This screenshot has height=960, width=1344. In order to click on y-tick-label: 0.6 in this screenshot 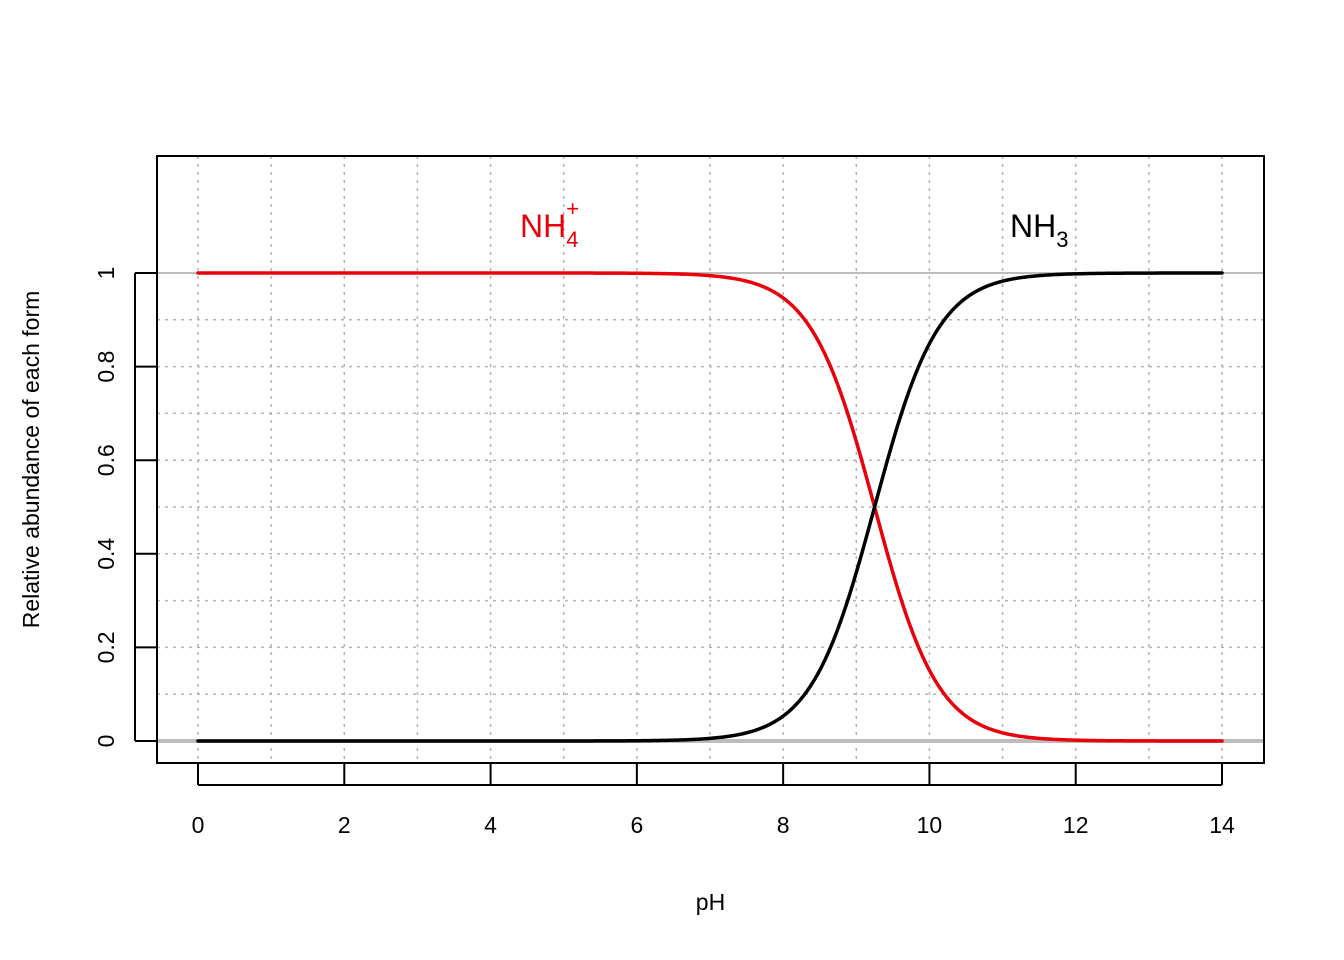, I will do `click(106, 460)`.